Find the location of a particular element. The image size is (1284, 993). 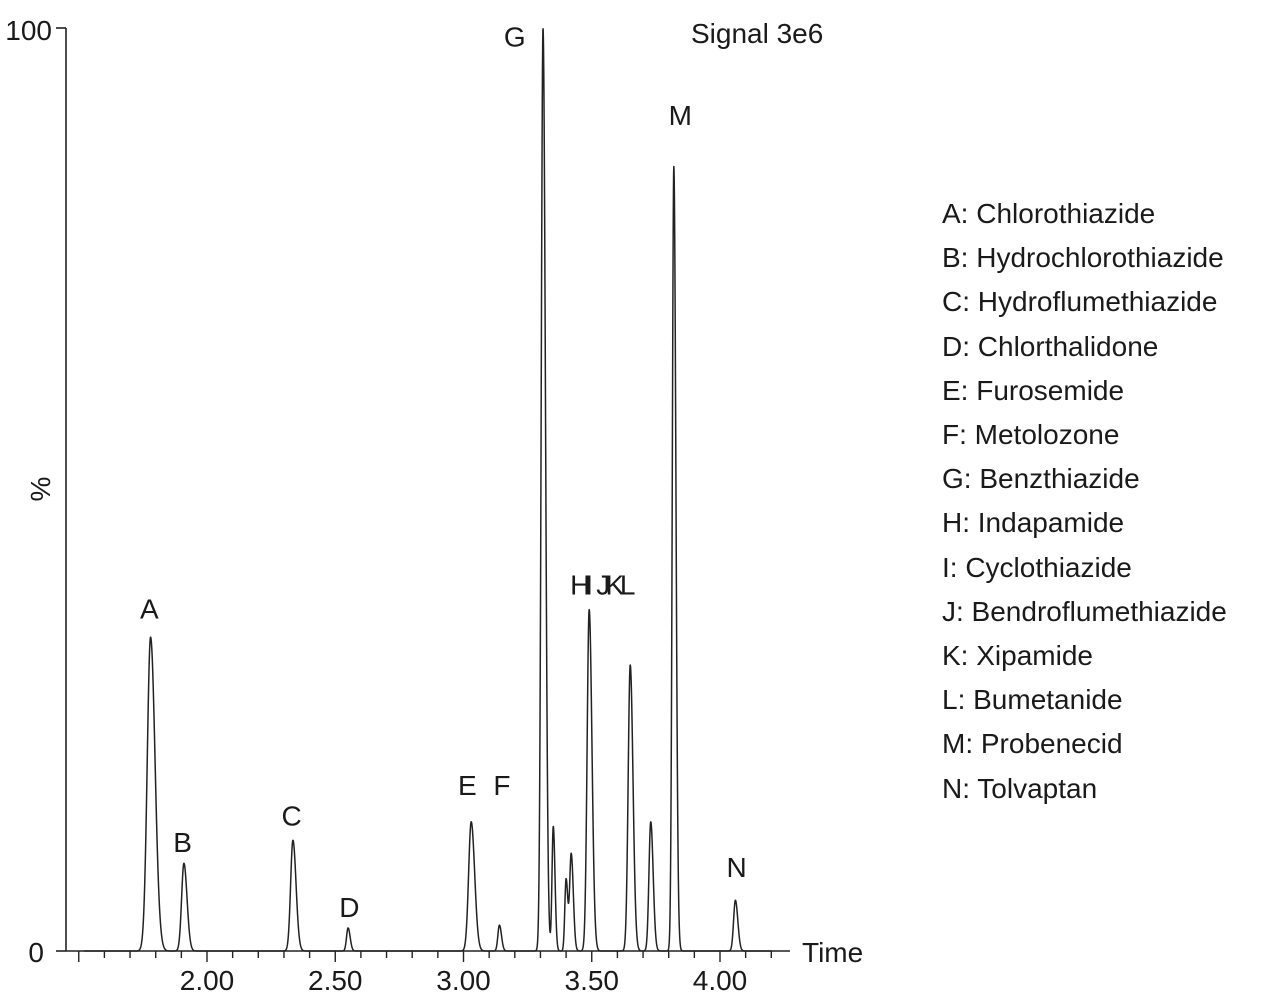

peak-label-m: M is located at coordinates (680, 115).